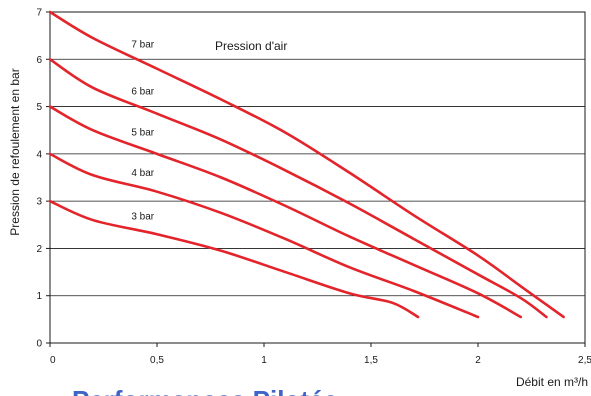 This screenshot has width=591, height=396. What do you see at coordinates (39, 60) in the screenshot?
I see `y-tick-label: 6` at bounding box center [39, 60].